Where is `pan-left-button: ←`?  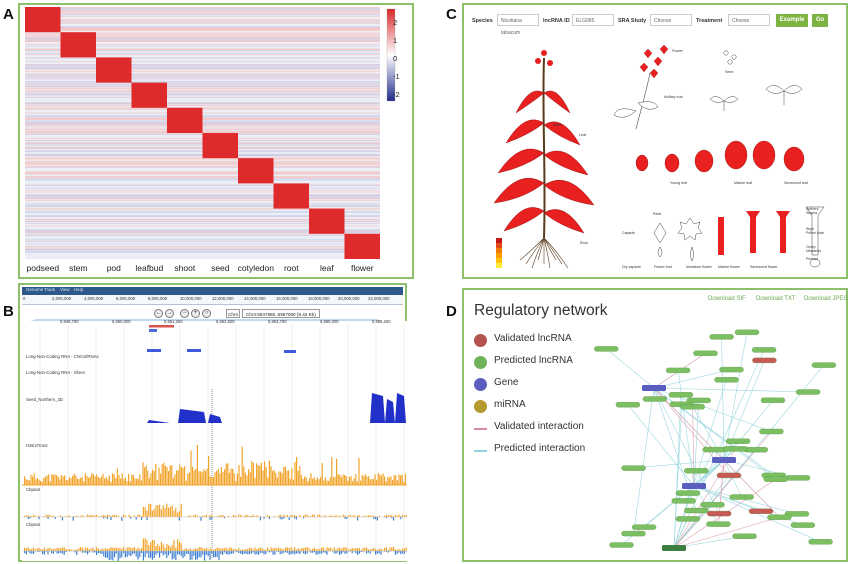 pan-left-button: ← is located at coordinates (158, 313).